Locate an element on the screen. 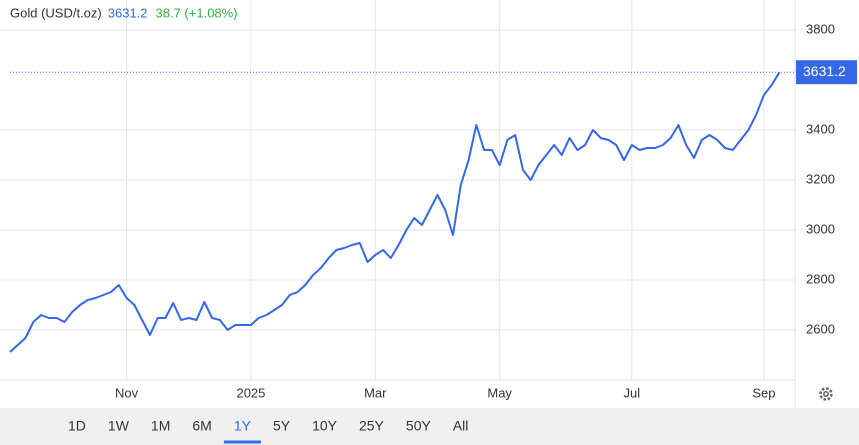 The image size is (859, 445). x-tick-label: Sep is located at coordinates (763, 392).